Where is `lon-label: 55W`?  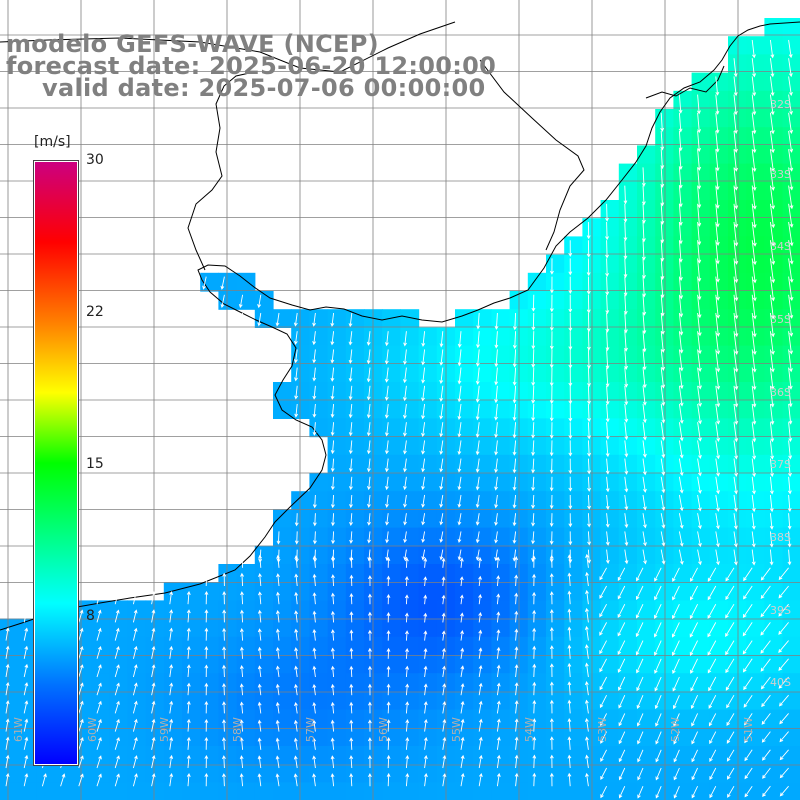
lon-label: 55W is located at coordinates (456, 729).